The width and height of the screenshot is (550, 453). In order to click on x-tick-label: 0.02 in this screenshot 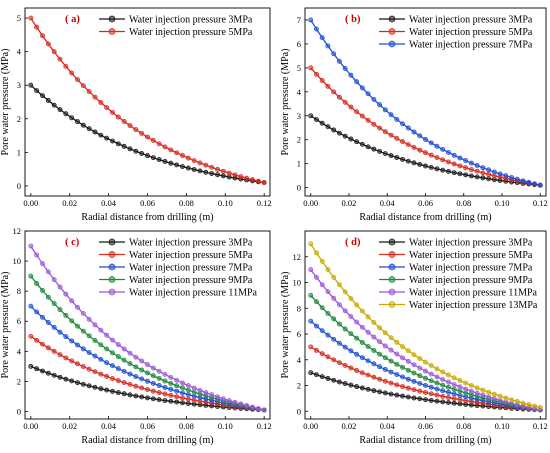, I will do `click(349, 426)`.